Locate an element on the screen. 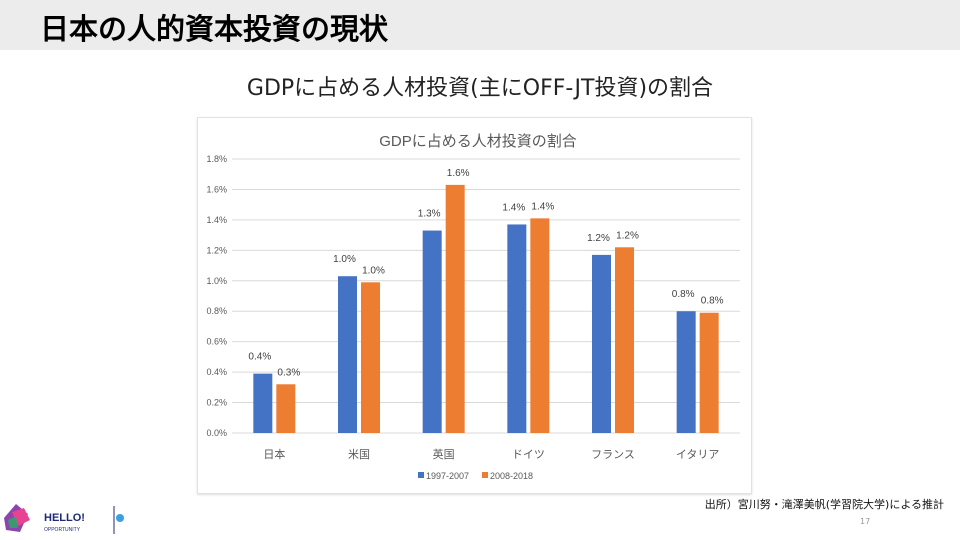  legend-label: 1997-2007 is located at coordinates (447, 476).